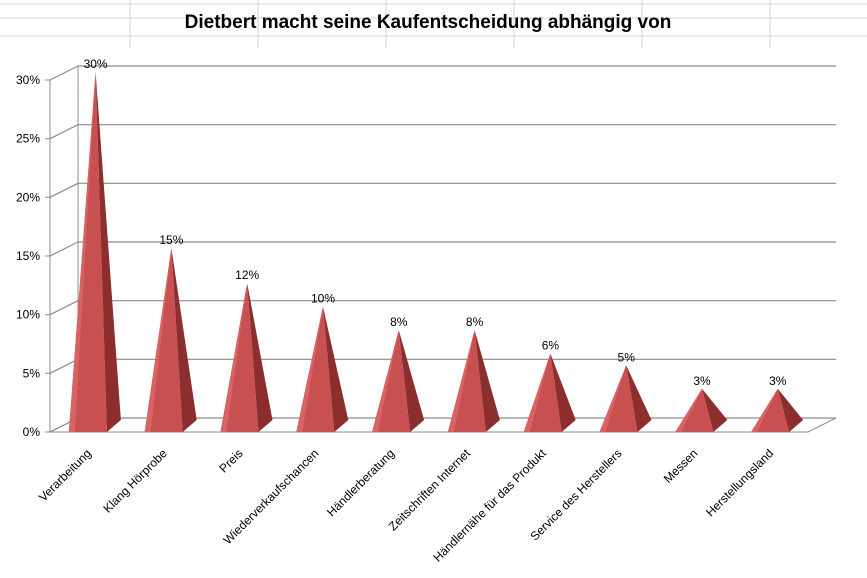 The width and height of the screenshot is (867, 578). I want to click on x-category-label: Klang Hörprobe, so click(135, 481).